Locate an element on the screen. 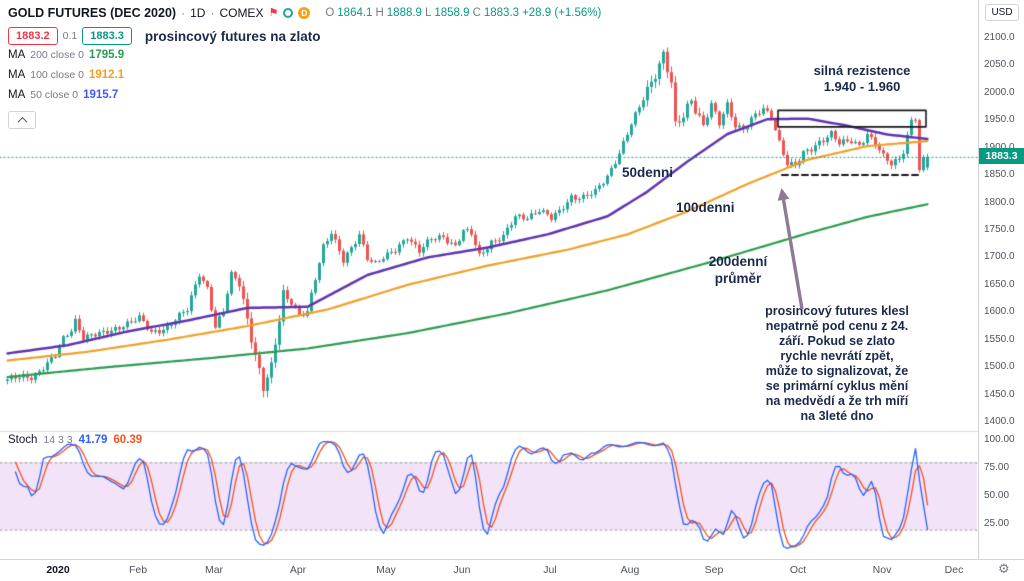  stoch-tick-label: 25.00 is located at coordinates (997, 523).